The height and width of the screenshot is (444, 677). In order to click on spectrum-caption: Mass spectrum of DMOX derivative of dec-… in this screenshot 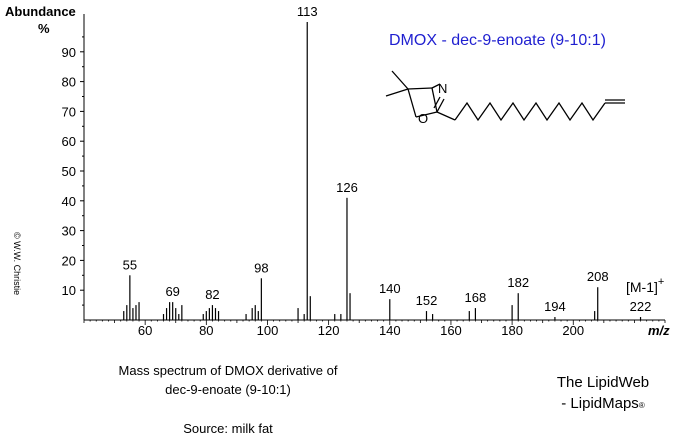, I will do `click(228, 380)`.